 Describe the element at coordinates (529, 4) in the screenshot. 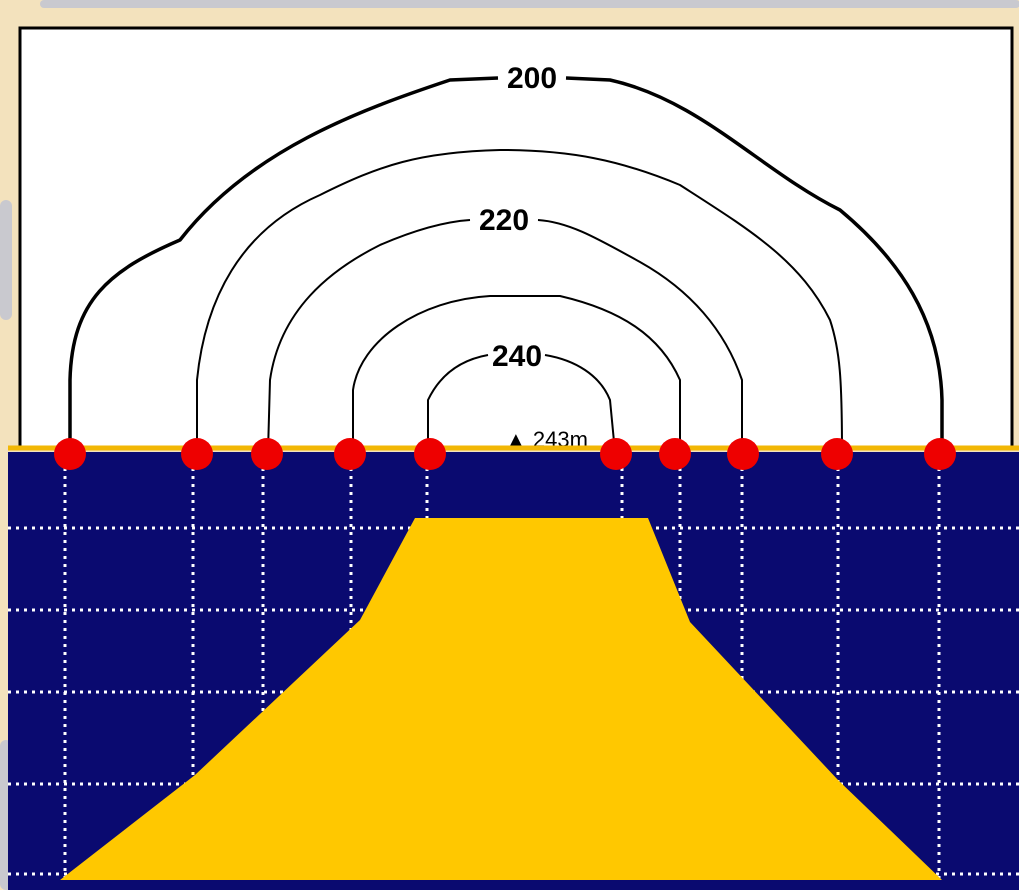

I see `decor-shape-top` at that location.